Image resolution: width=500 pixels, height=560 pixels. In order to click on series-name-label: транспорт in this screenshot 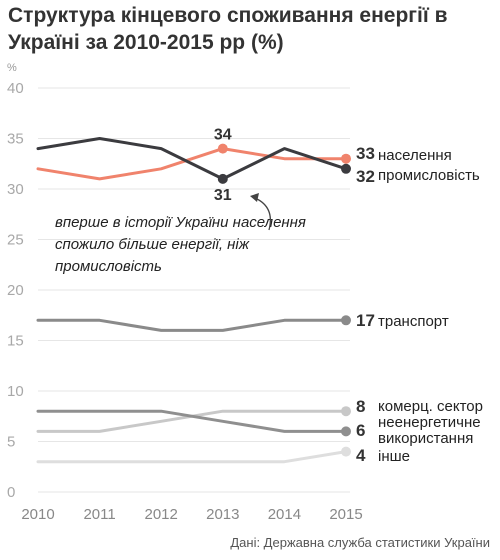, I will do `click(413, 321)`.